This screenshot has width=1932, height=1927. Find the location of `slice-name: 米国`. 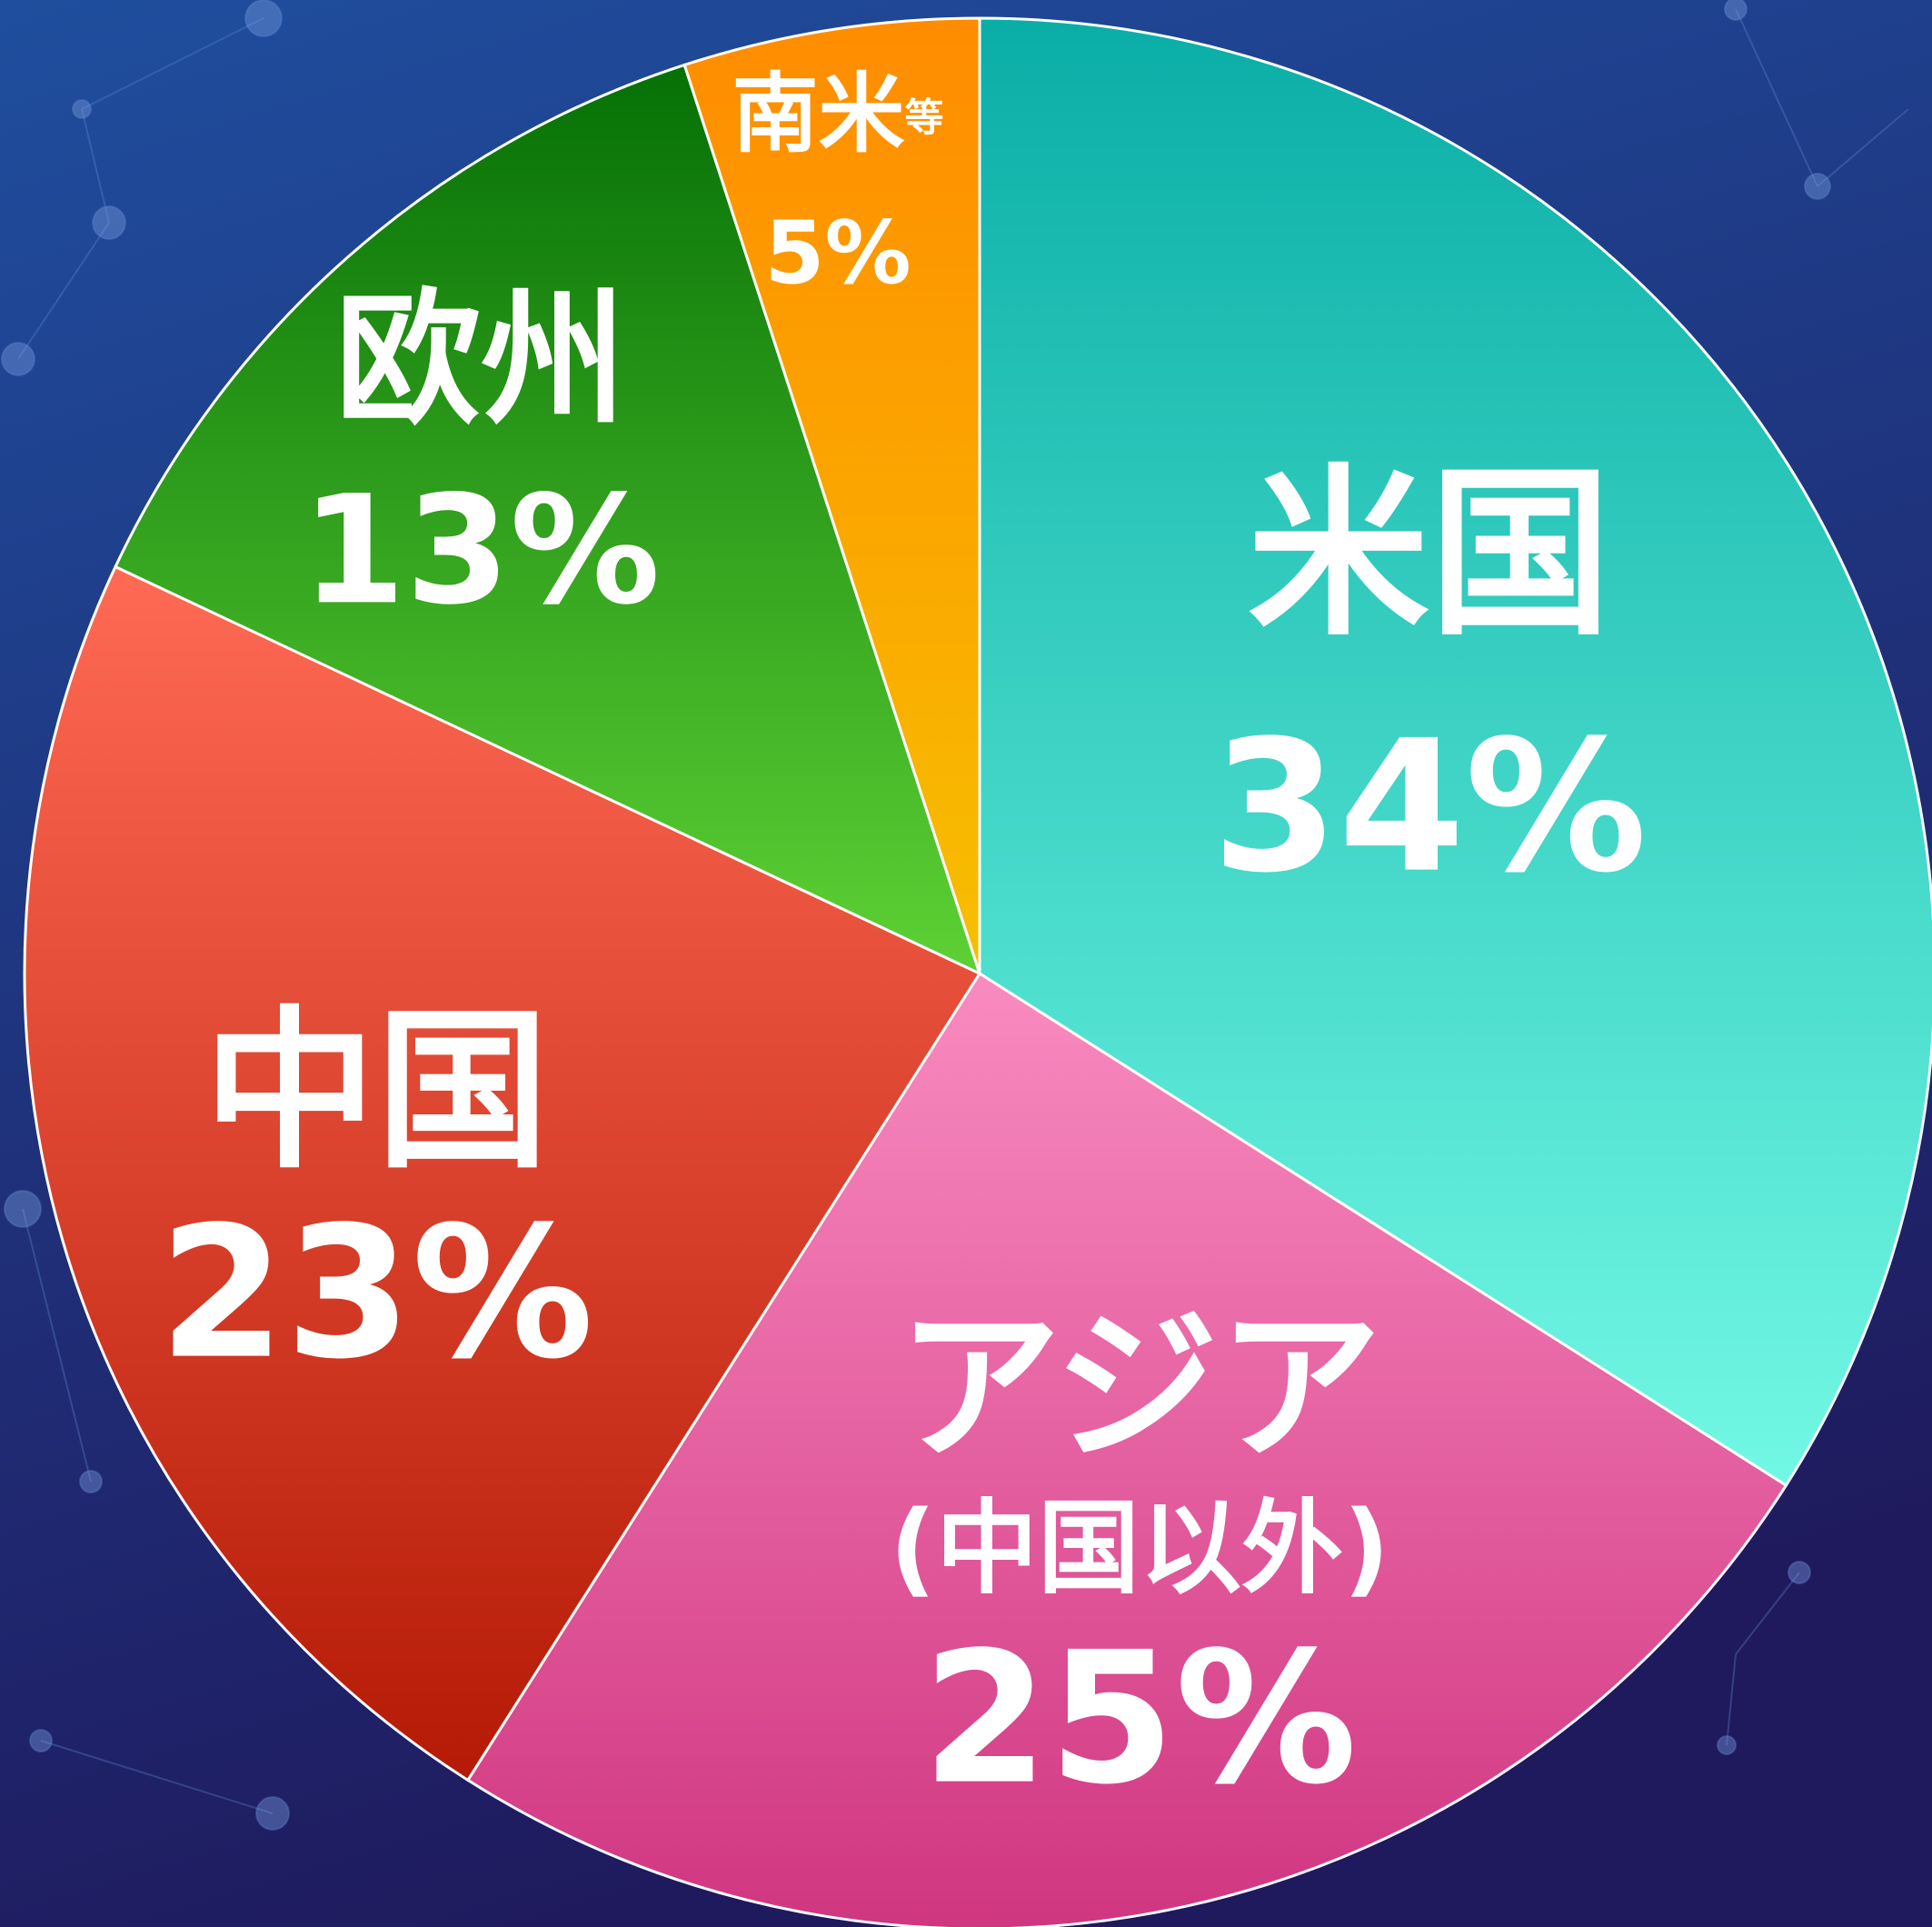

slice-name: 米国 is located at coordinates (1429, 555).